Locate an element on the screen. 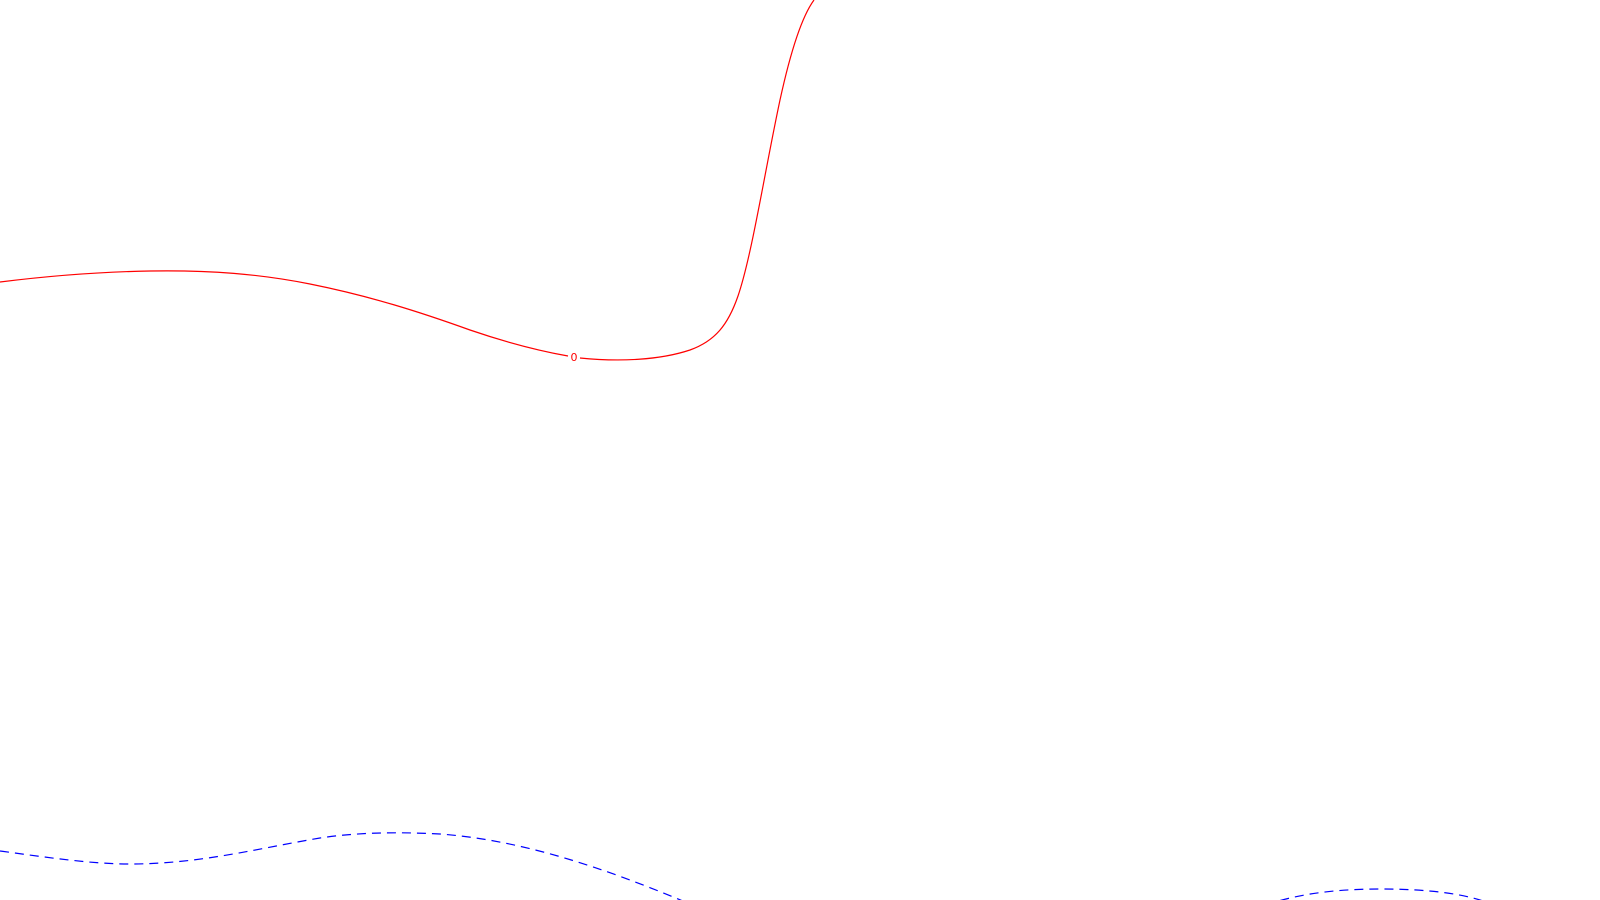  contour-zero-line-left is located at coordinates (284, 313).